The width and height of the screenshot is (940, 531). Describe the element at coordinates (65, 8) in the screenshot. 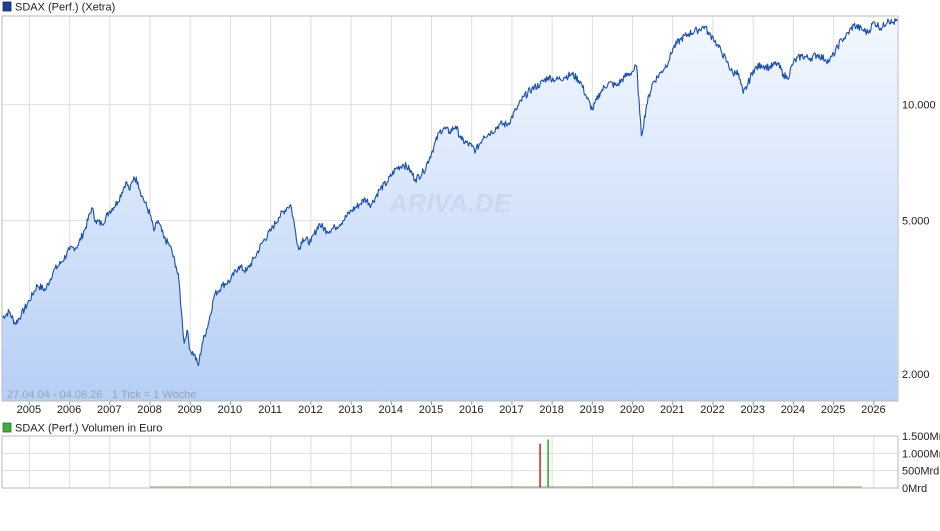

I see `legend-label-main: SDAX (Perf.) (Xetra)` at that location.